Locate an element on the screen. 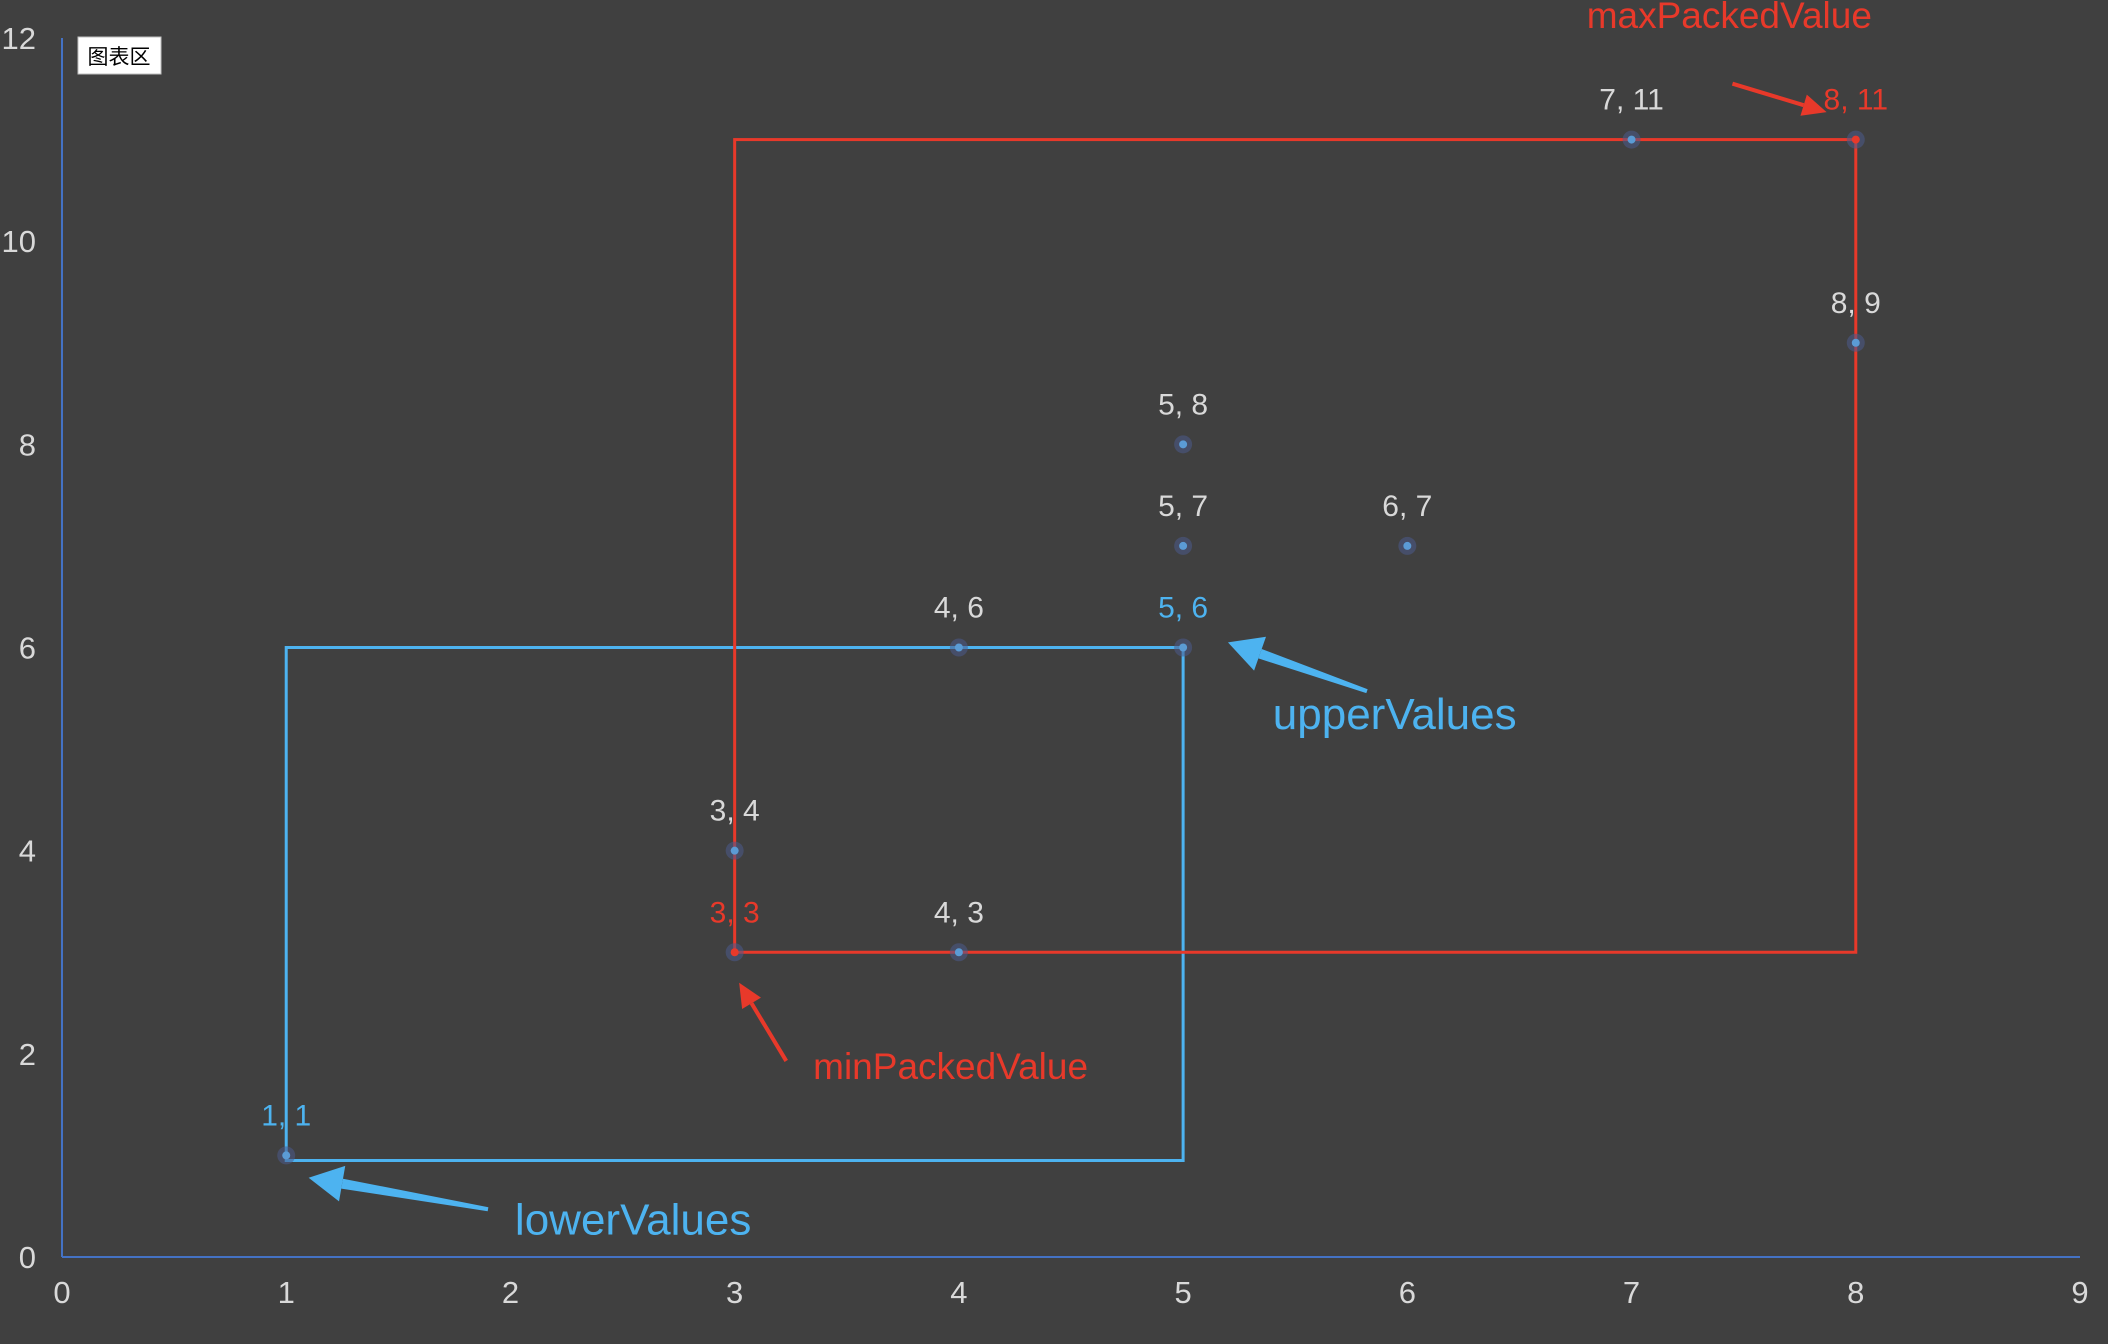  chart-area-tag-text: 图表区 is located at coordinates (119, 57).